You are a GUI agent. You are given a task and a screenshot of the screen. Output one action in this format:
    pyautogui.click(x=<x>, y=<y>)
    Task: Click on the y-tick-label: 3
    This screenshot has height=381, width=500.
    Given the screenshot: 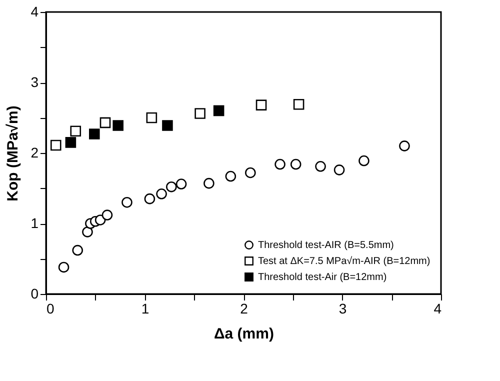 What is the action you would take?
    pyautogui.click(x=34, y=82)
    